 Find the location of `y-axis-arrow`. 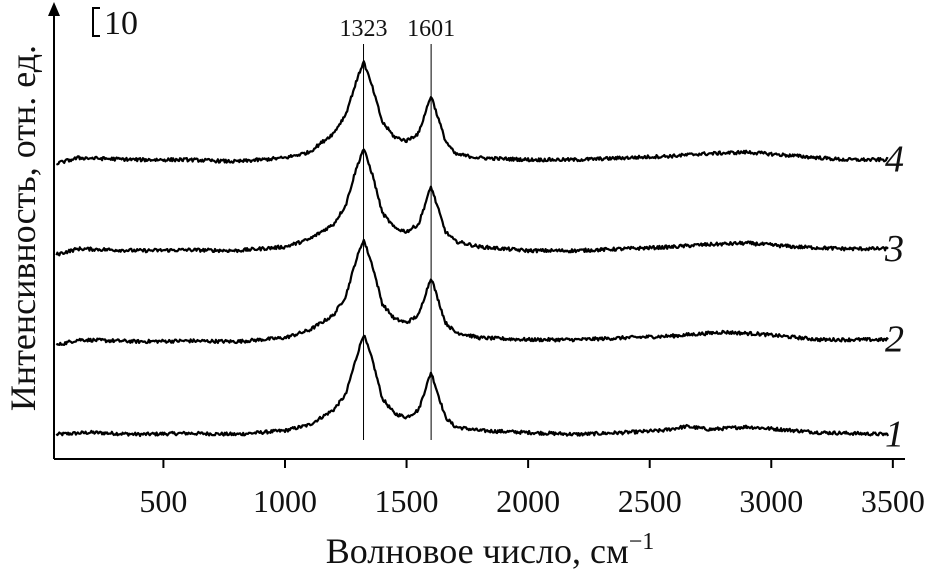

y-axis-arrow is located at coordinates (54, 9).